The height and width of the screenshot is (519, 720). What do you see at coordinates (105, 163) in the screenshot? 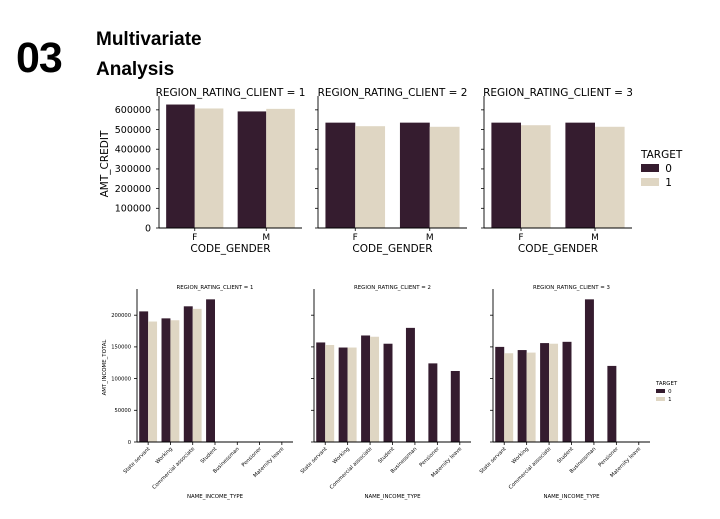
I see `y-axis-label: AMT_CREDIT` at bounding box center [105, 163].